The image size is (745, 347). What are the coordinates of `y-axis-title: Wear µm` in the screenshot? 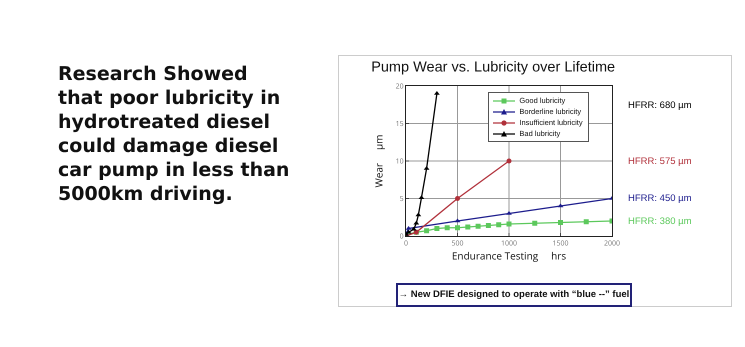 It's located at (379, 161).